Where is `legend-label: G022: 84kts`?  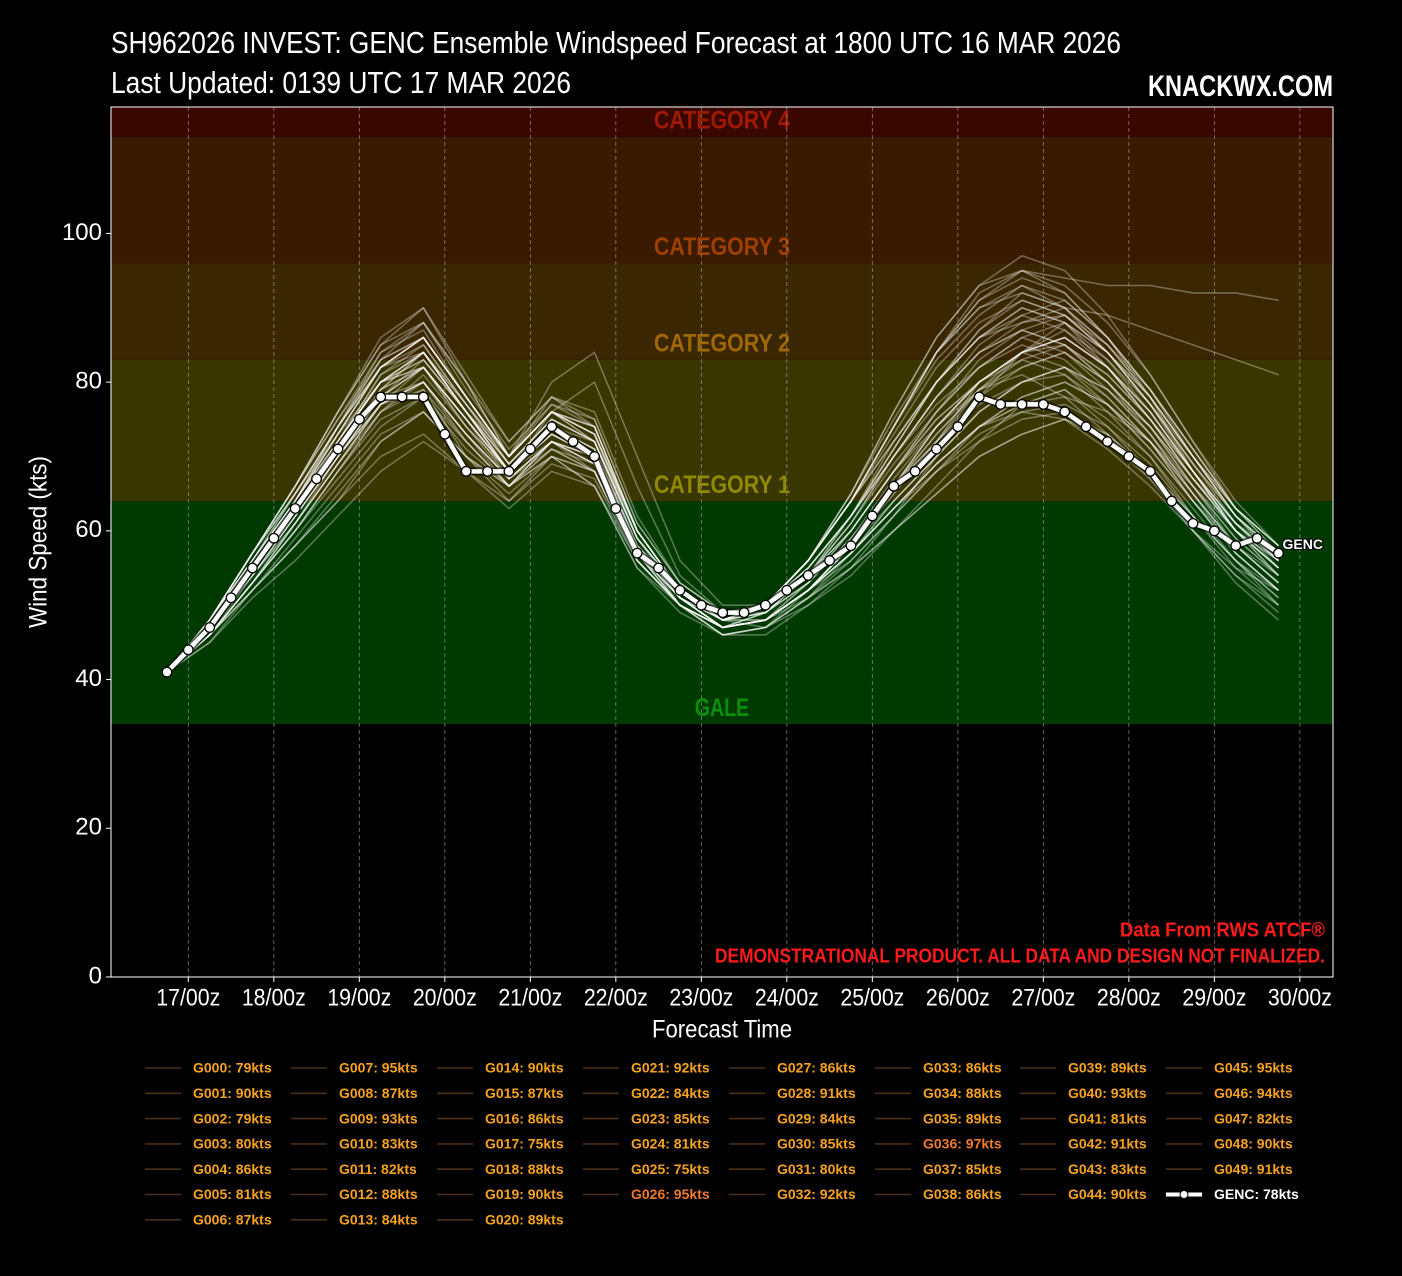
legend-label: G022: 84kts is located at coordinates (670, 1093).